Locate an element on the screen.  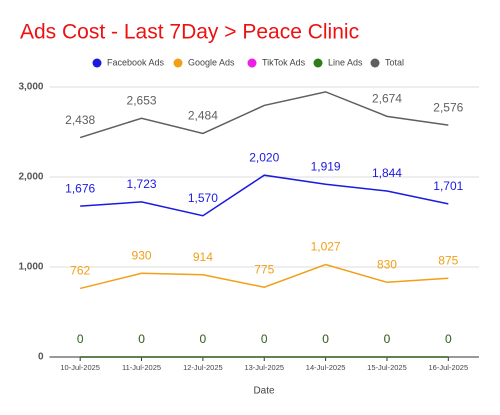
data-label: 2,653 is located at coordinates (142, 100).